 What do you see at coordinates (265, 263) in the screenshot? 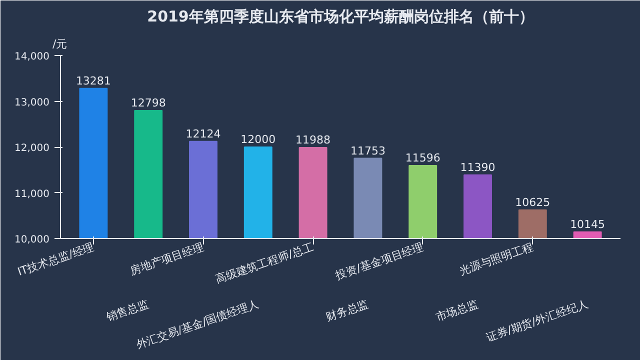
I see `x-tick-label: 高级建筑工程师/总工` at bounding box center [265, 263].